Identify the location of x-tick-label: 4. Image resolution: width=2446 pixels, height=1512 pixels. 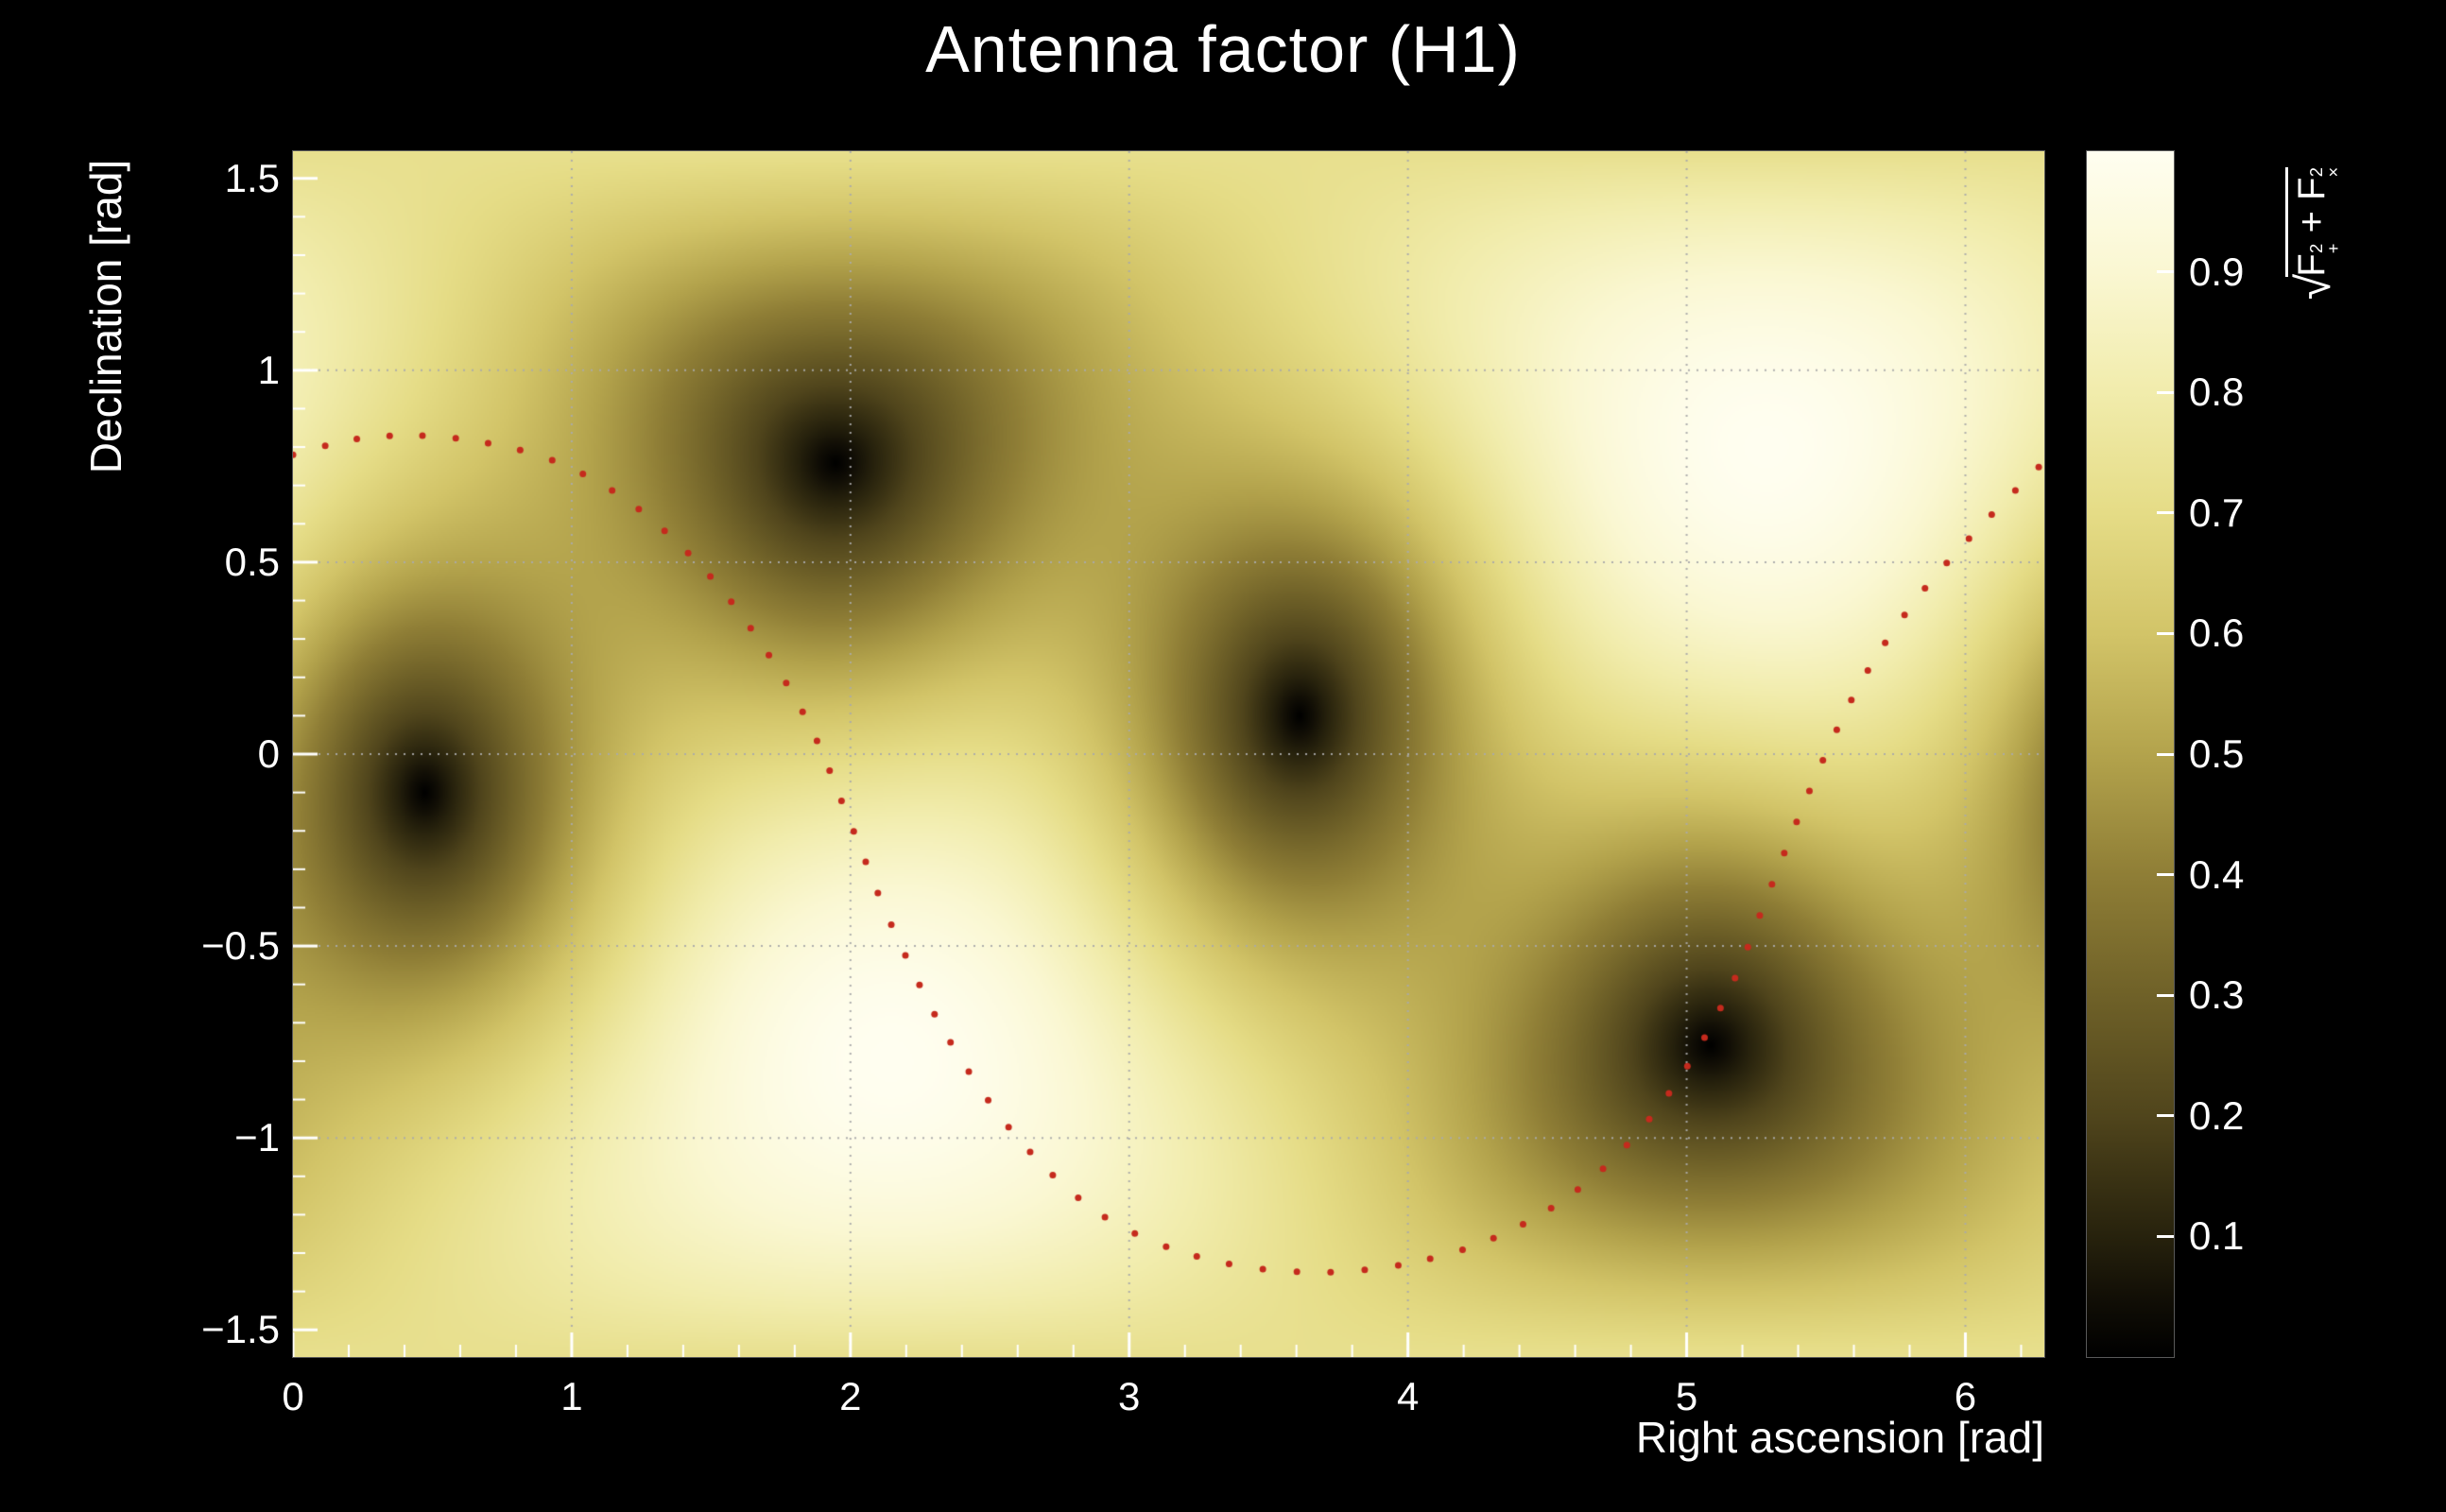
(1408, 1396).